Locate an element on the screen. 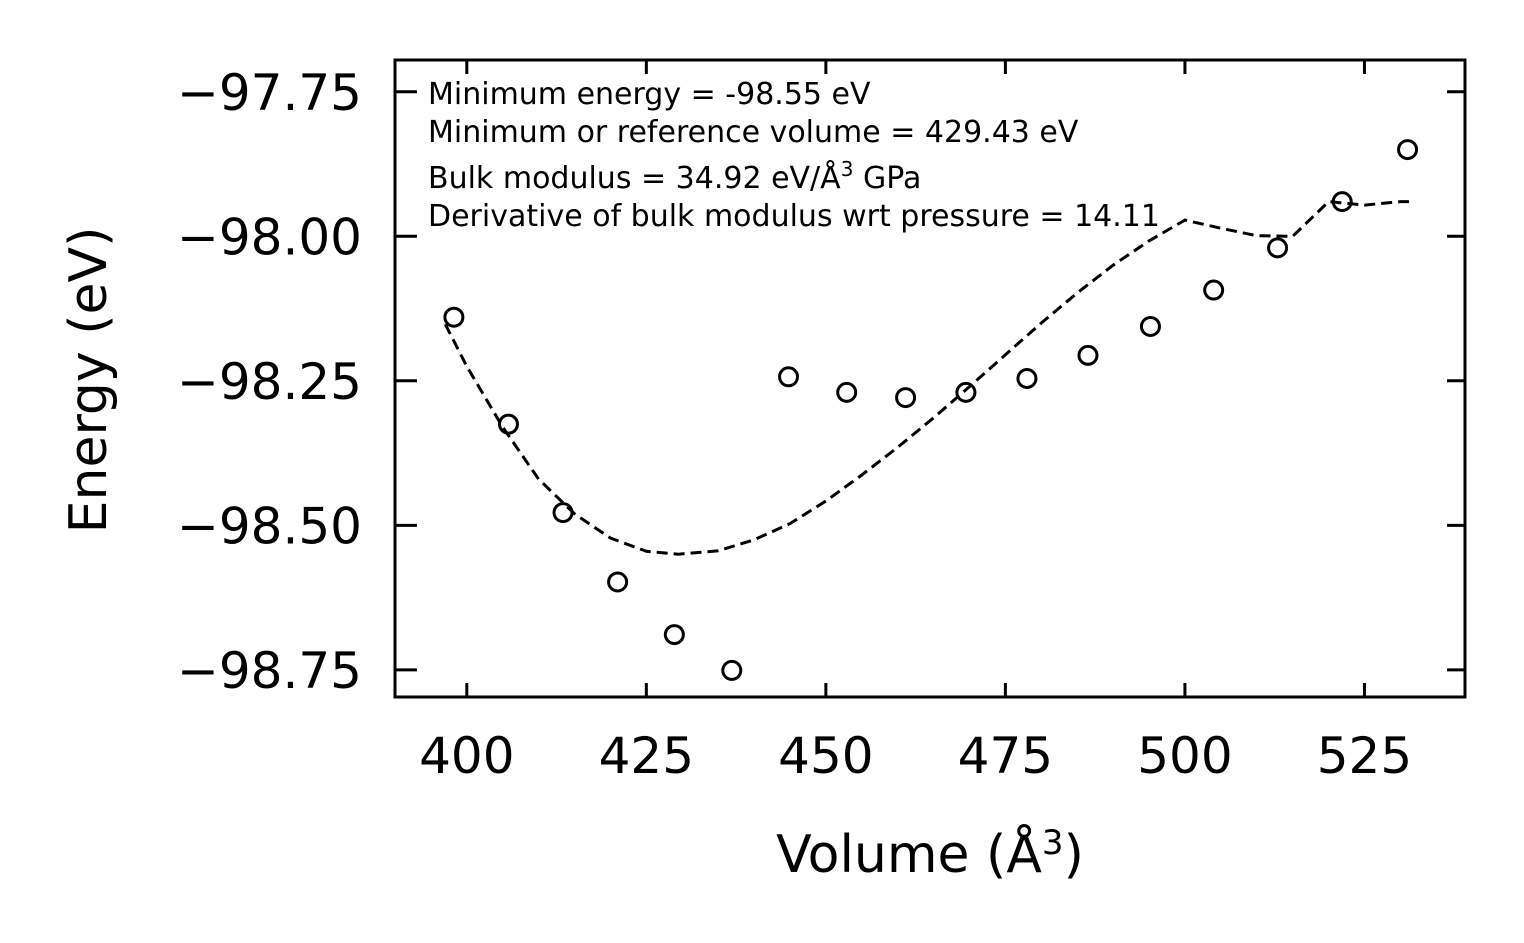 This screenshot has height=943, width=1524. annotation-bulk-modulus-unit: GPa is located at coordinates (887, 178).